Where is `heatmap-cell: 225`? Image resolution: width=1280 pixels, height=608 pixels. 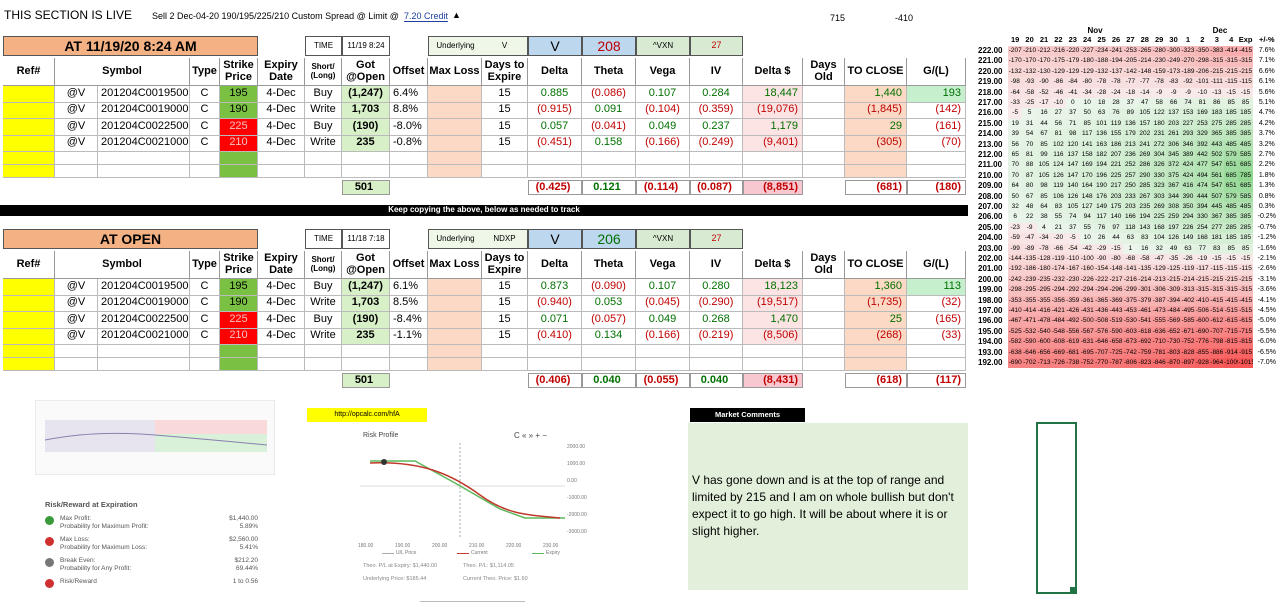
heatmap-cell: 225 is located at coordinates (1116, 176).